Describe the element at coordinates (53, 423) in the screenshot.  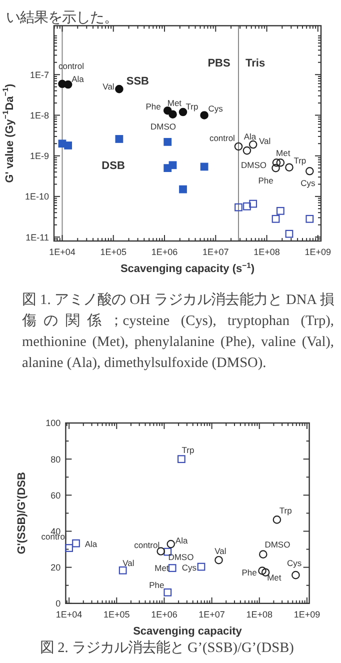
I see `y-tick-label: 100` at that location.